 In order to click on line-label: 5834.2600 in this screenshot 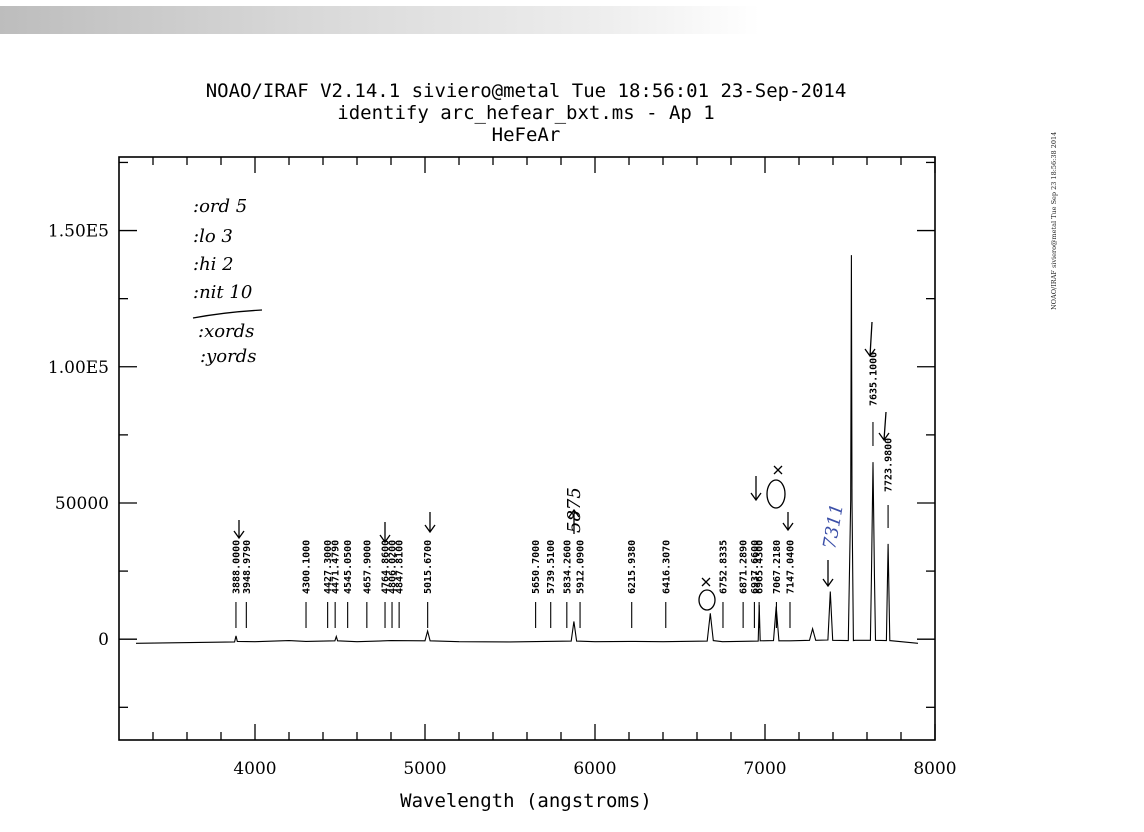, I will do `click(567, 567)`.